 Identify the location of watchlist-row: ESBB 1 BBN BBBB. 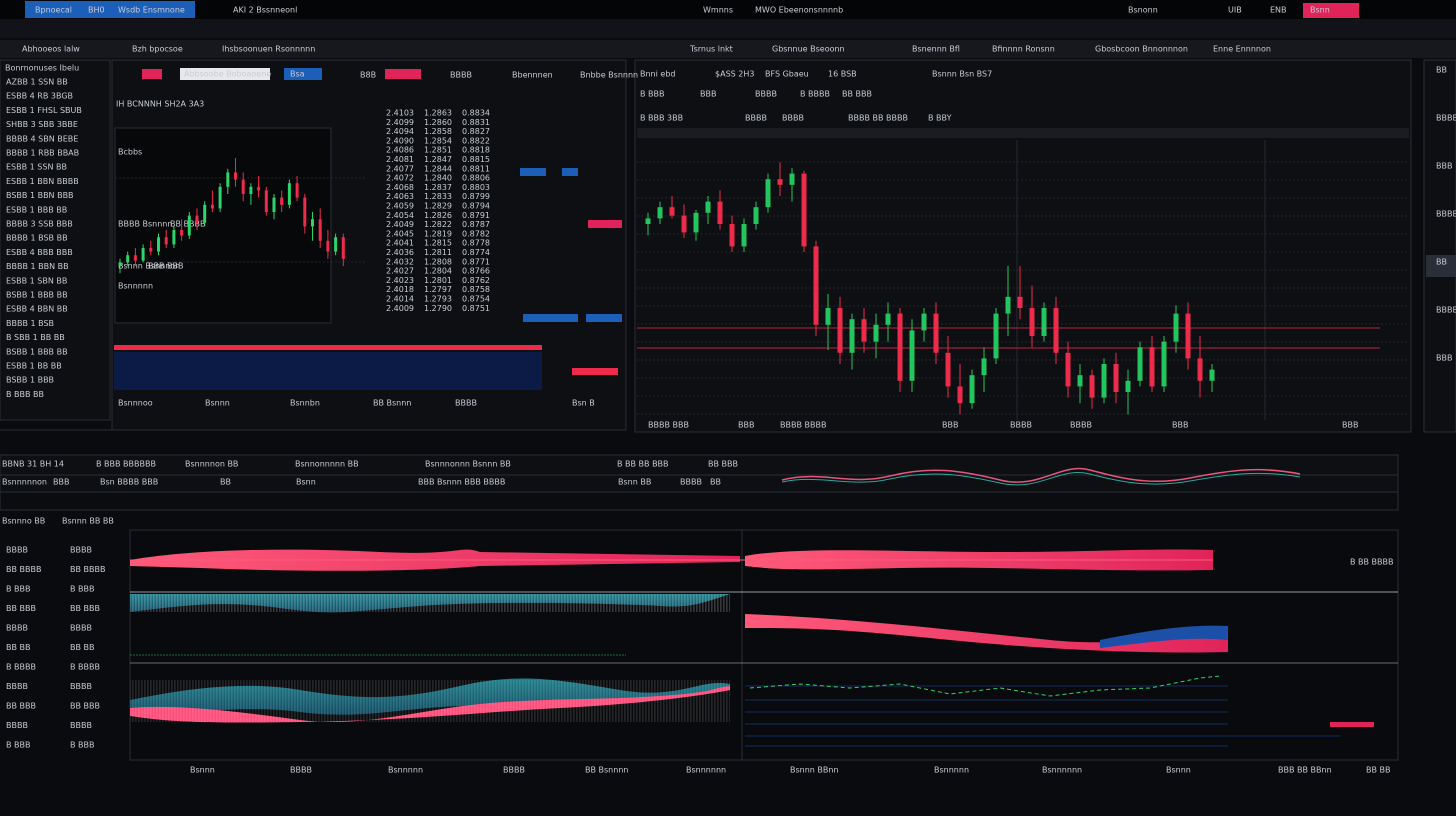
(42, 181).